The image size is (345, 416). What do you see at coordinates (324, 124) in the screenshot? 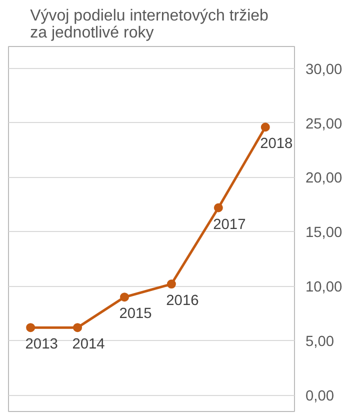
I see `y-tick-label: 25,00` at bounding box center [324, 124].